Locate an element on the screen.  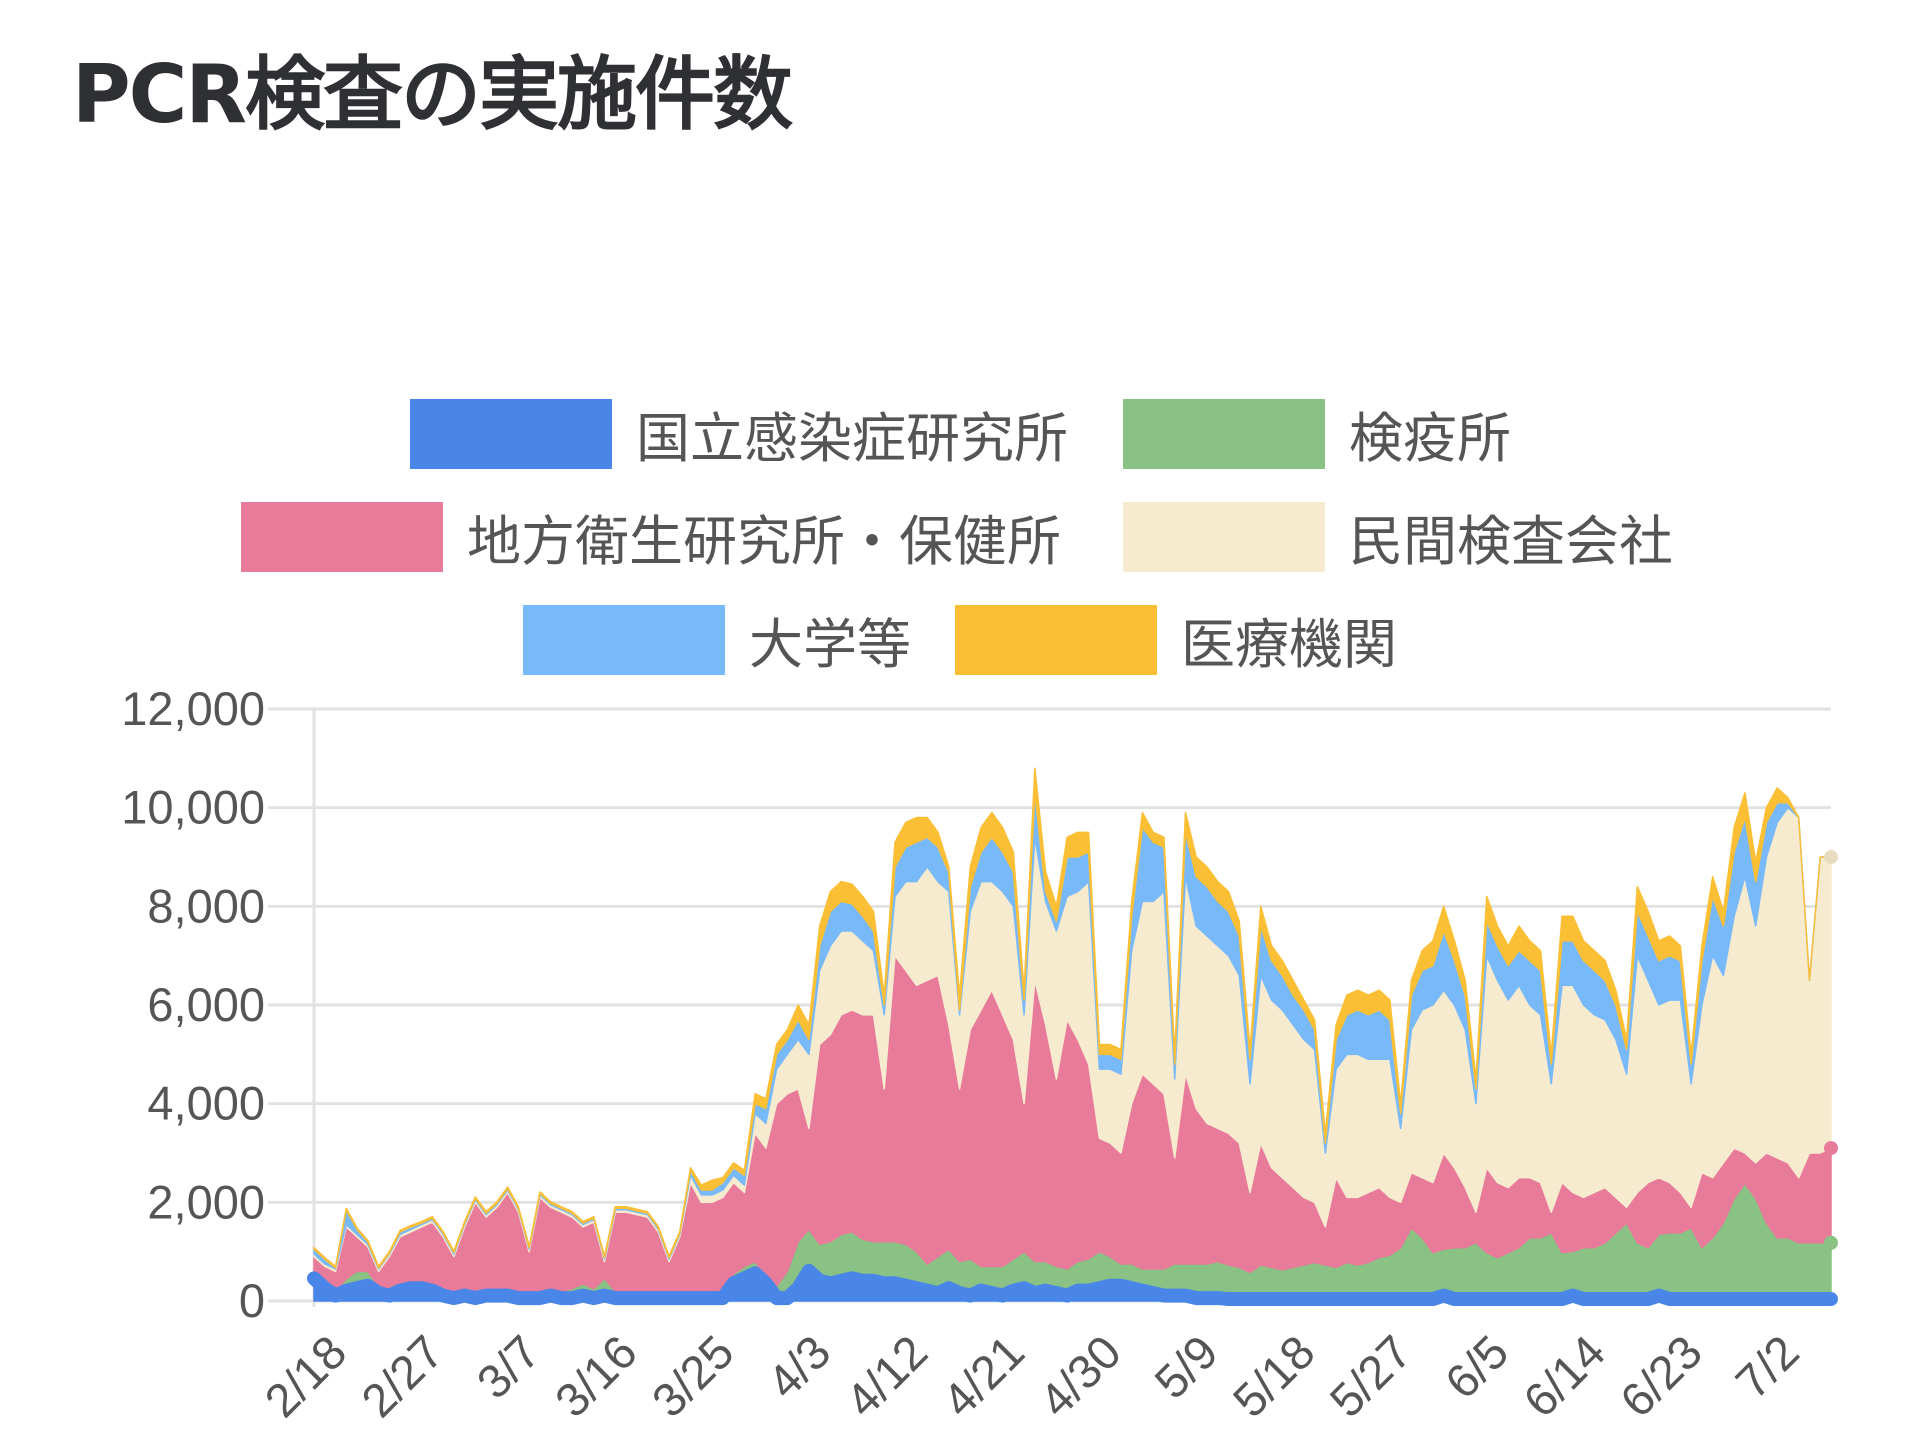
legend-item: 国立感染症研究所 is located at coordinates (739, 433).